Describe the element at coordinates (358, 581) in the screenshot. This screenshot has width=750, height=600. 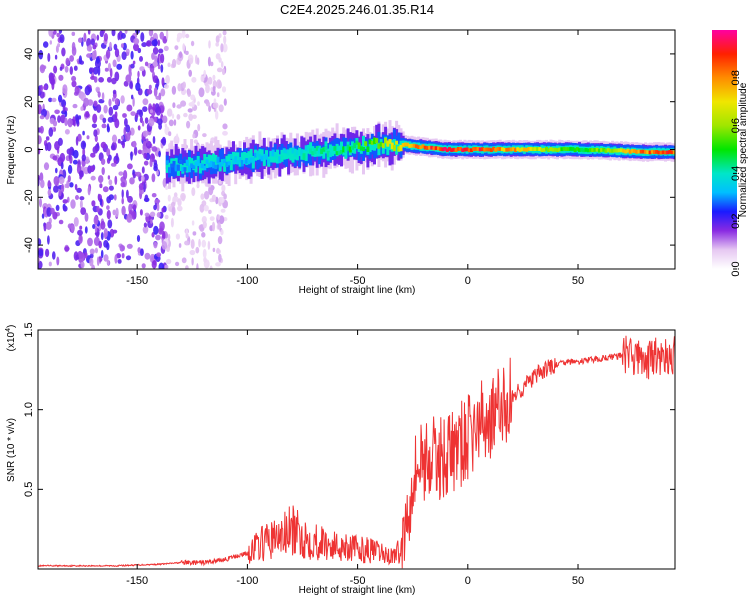
I see `x-tick-label: -50` at that location.